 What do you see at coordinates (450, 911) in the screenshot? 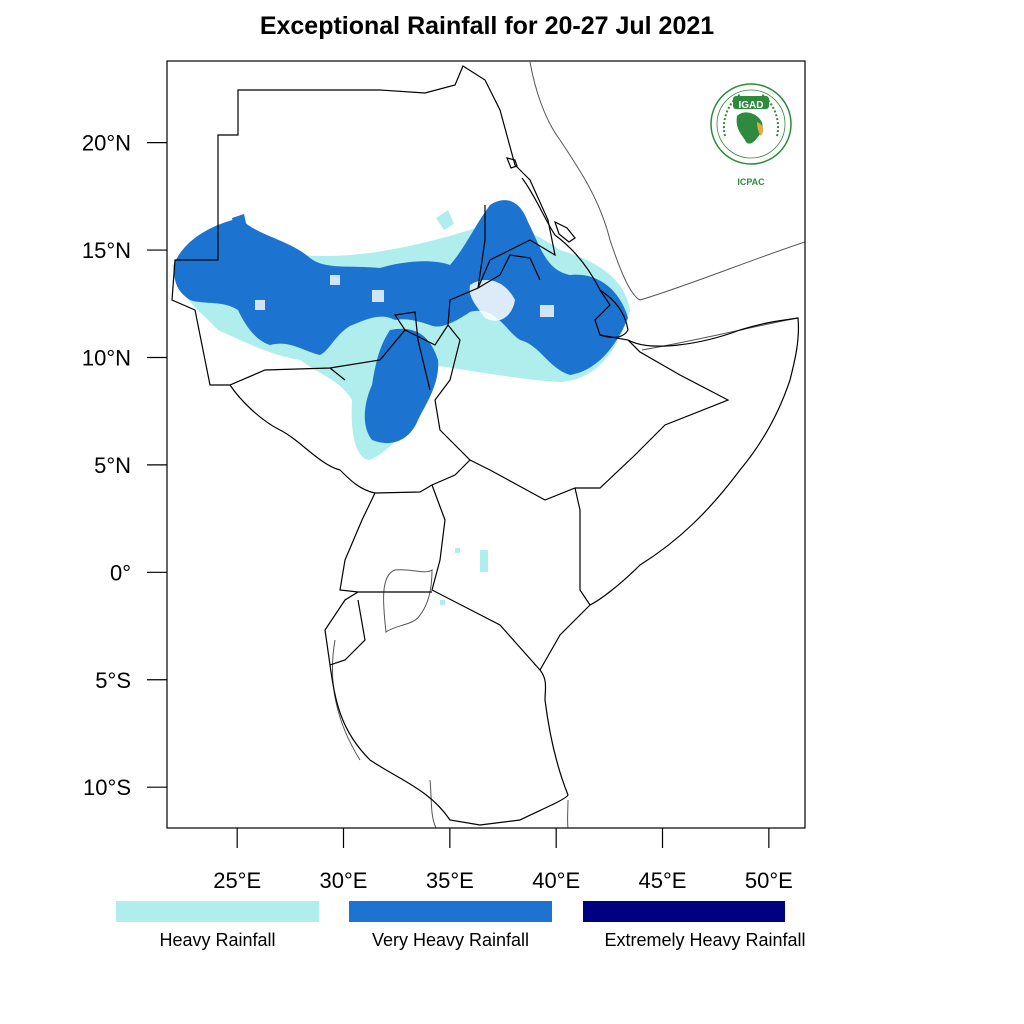
I see `legend-swatch-very-heavy` at bounding box center [450, 911].